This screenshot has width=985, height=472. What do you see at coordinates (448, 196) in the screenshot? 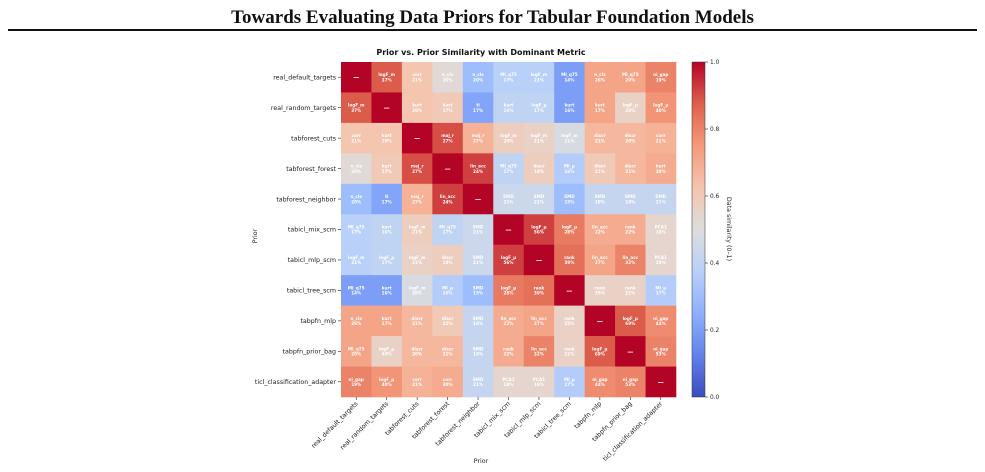
I see `cell-annotation: lin_acc` at bounding box center [448, 196].